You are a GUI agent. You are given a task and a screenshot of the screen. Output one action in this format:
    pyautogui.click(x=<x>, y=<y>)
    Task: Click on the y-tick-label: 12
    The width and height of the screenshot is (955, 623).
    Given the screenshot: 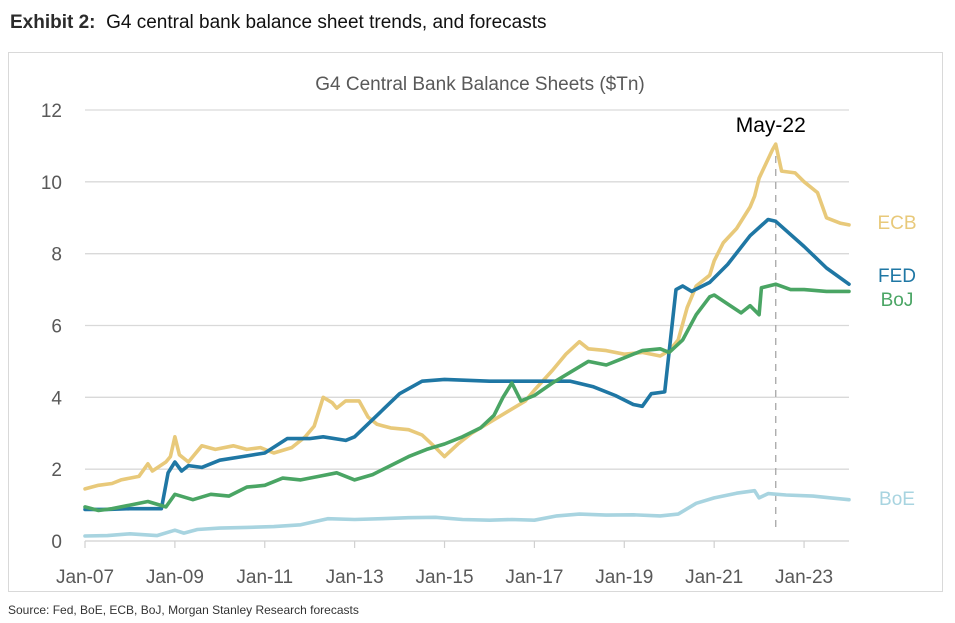 What is the action you would take?
    pyautogui.click(x=51, y=111)
    